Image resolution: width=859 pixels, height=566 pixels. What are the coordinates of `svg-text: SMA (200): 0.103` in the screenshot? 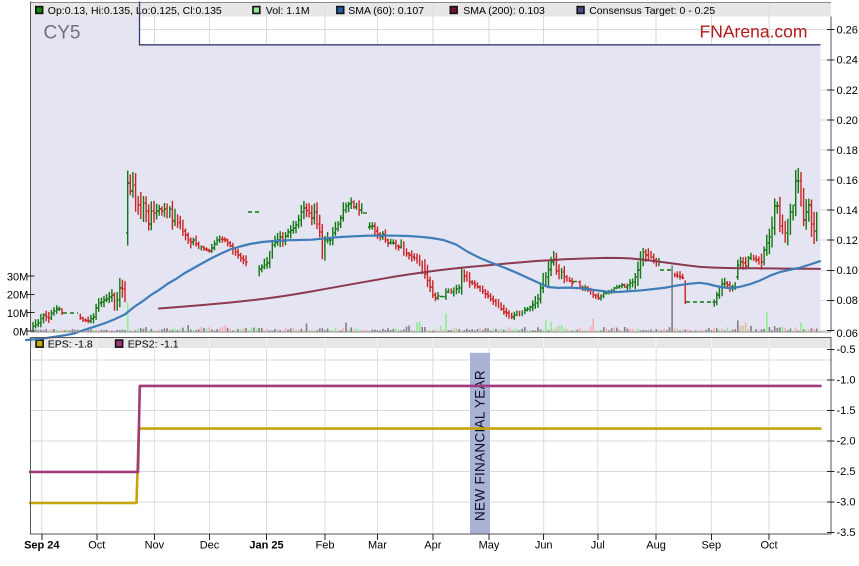 It's located at (504, 11).